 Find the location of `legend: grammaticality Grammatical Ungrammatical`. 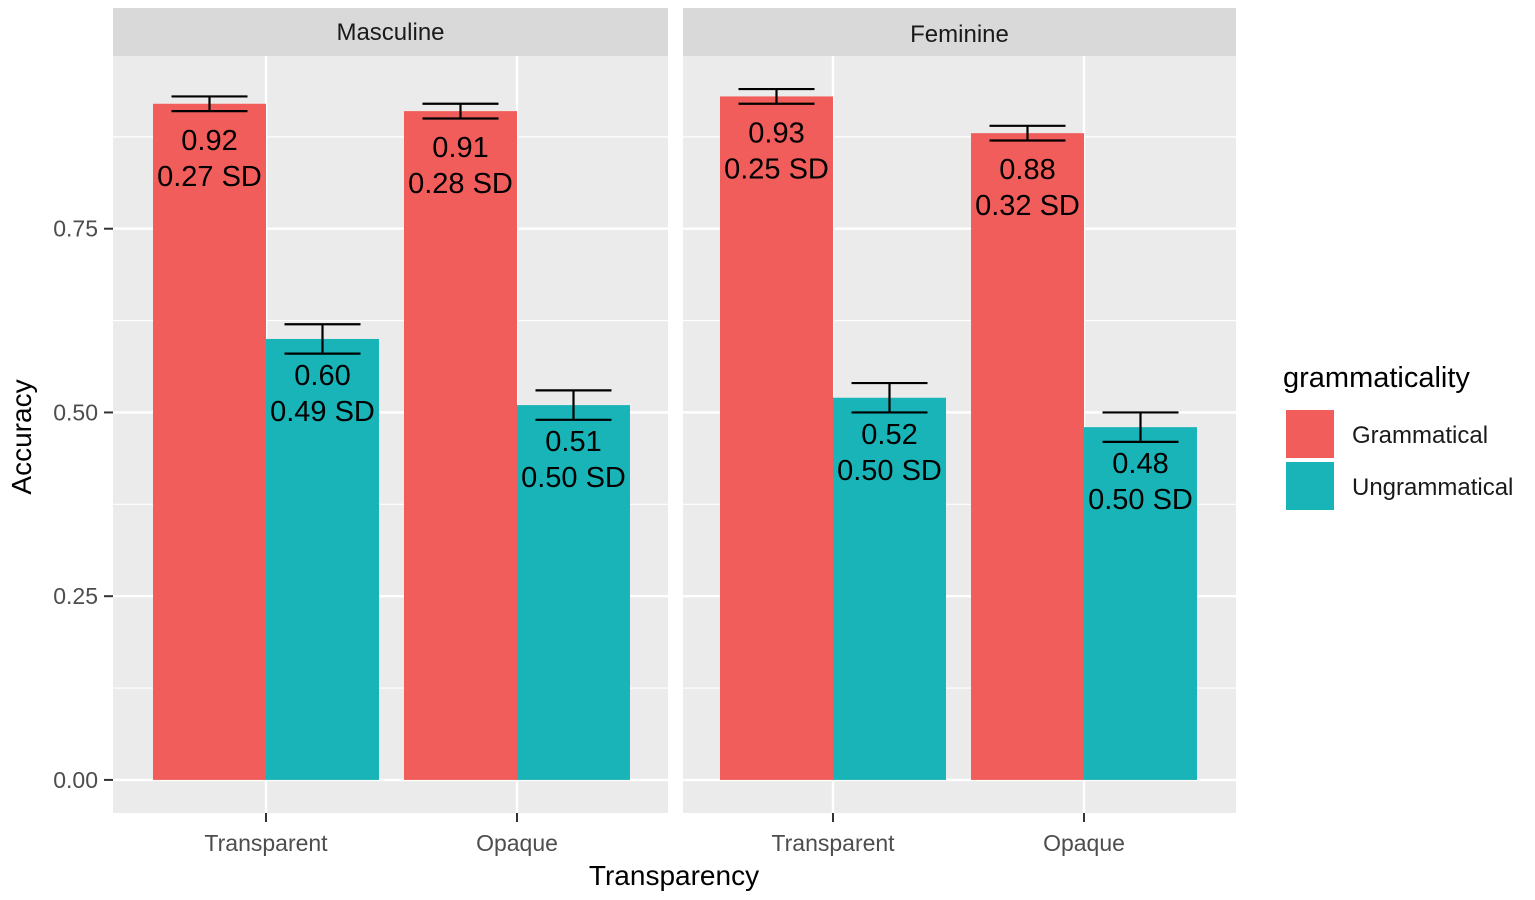

legend: grammaticality Grammatical Ungrammatical is located at coordinates (1398, 436).